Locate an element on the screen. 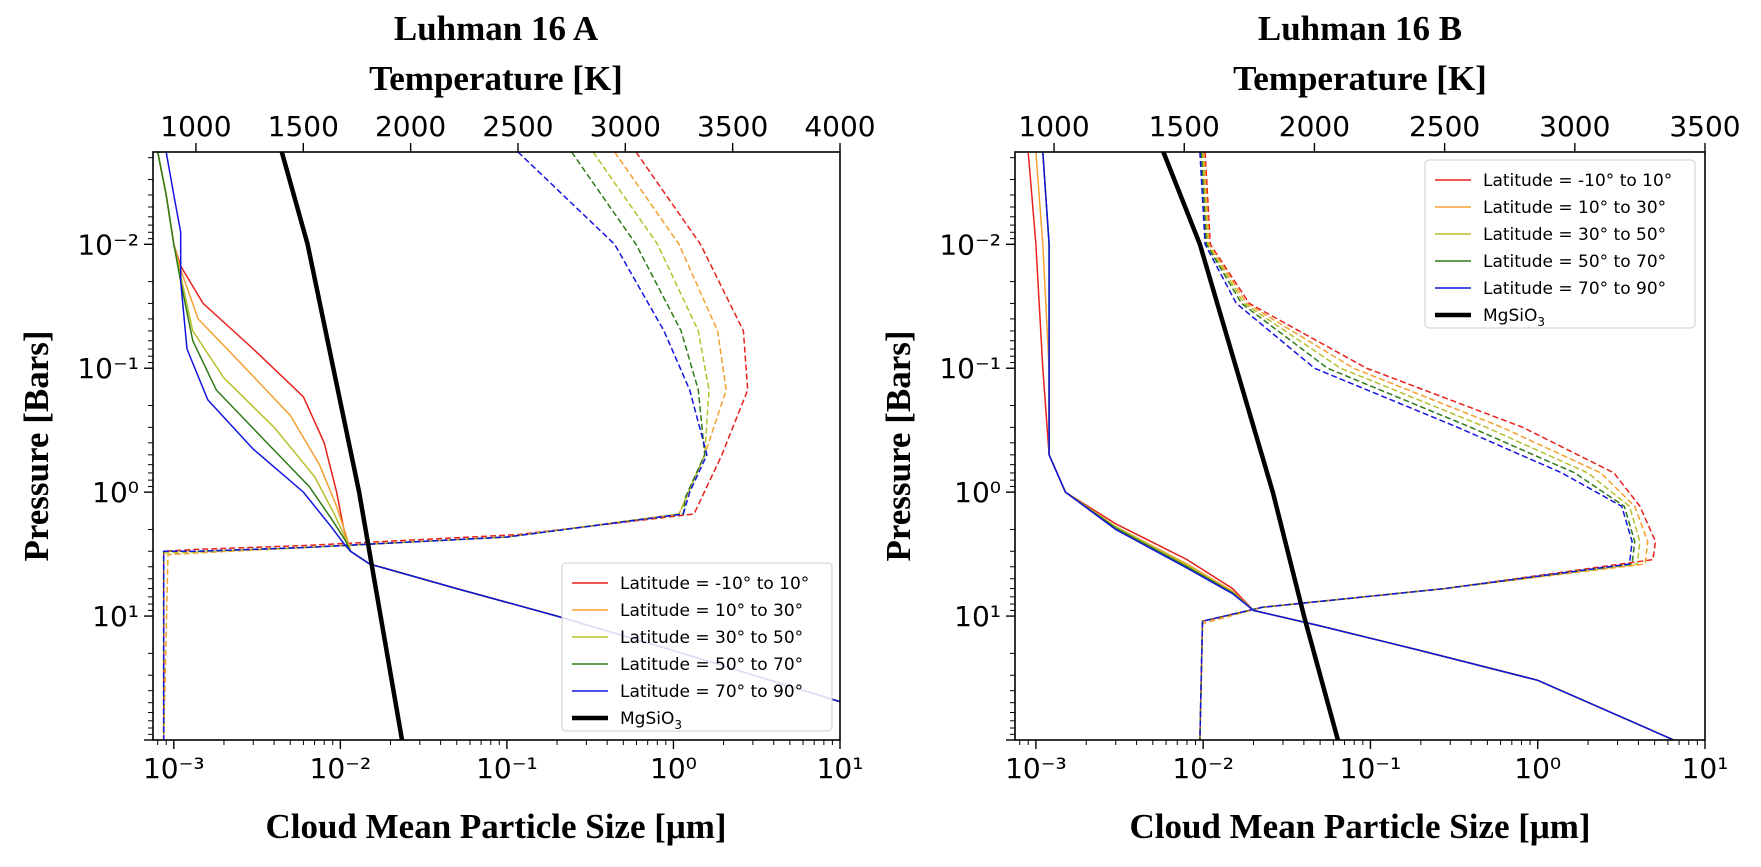 Image resolution: width=1761 pixels, height=867 pixels. chart-title: Luhman 16 B is located at coordinates (1360, 28).